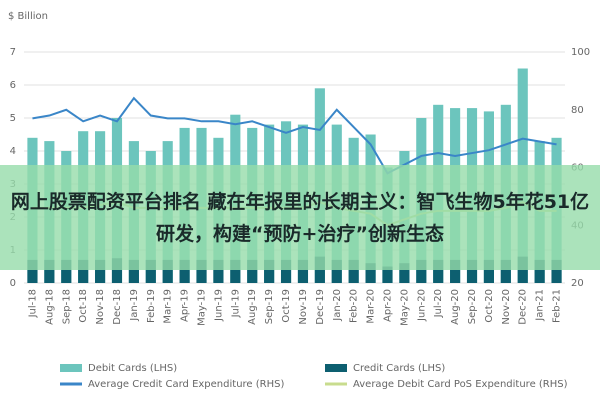  I want to click on x-tick-label: Sep-19, so click(269, 306).